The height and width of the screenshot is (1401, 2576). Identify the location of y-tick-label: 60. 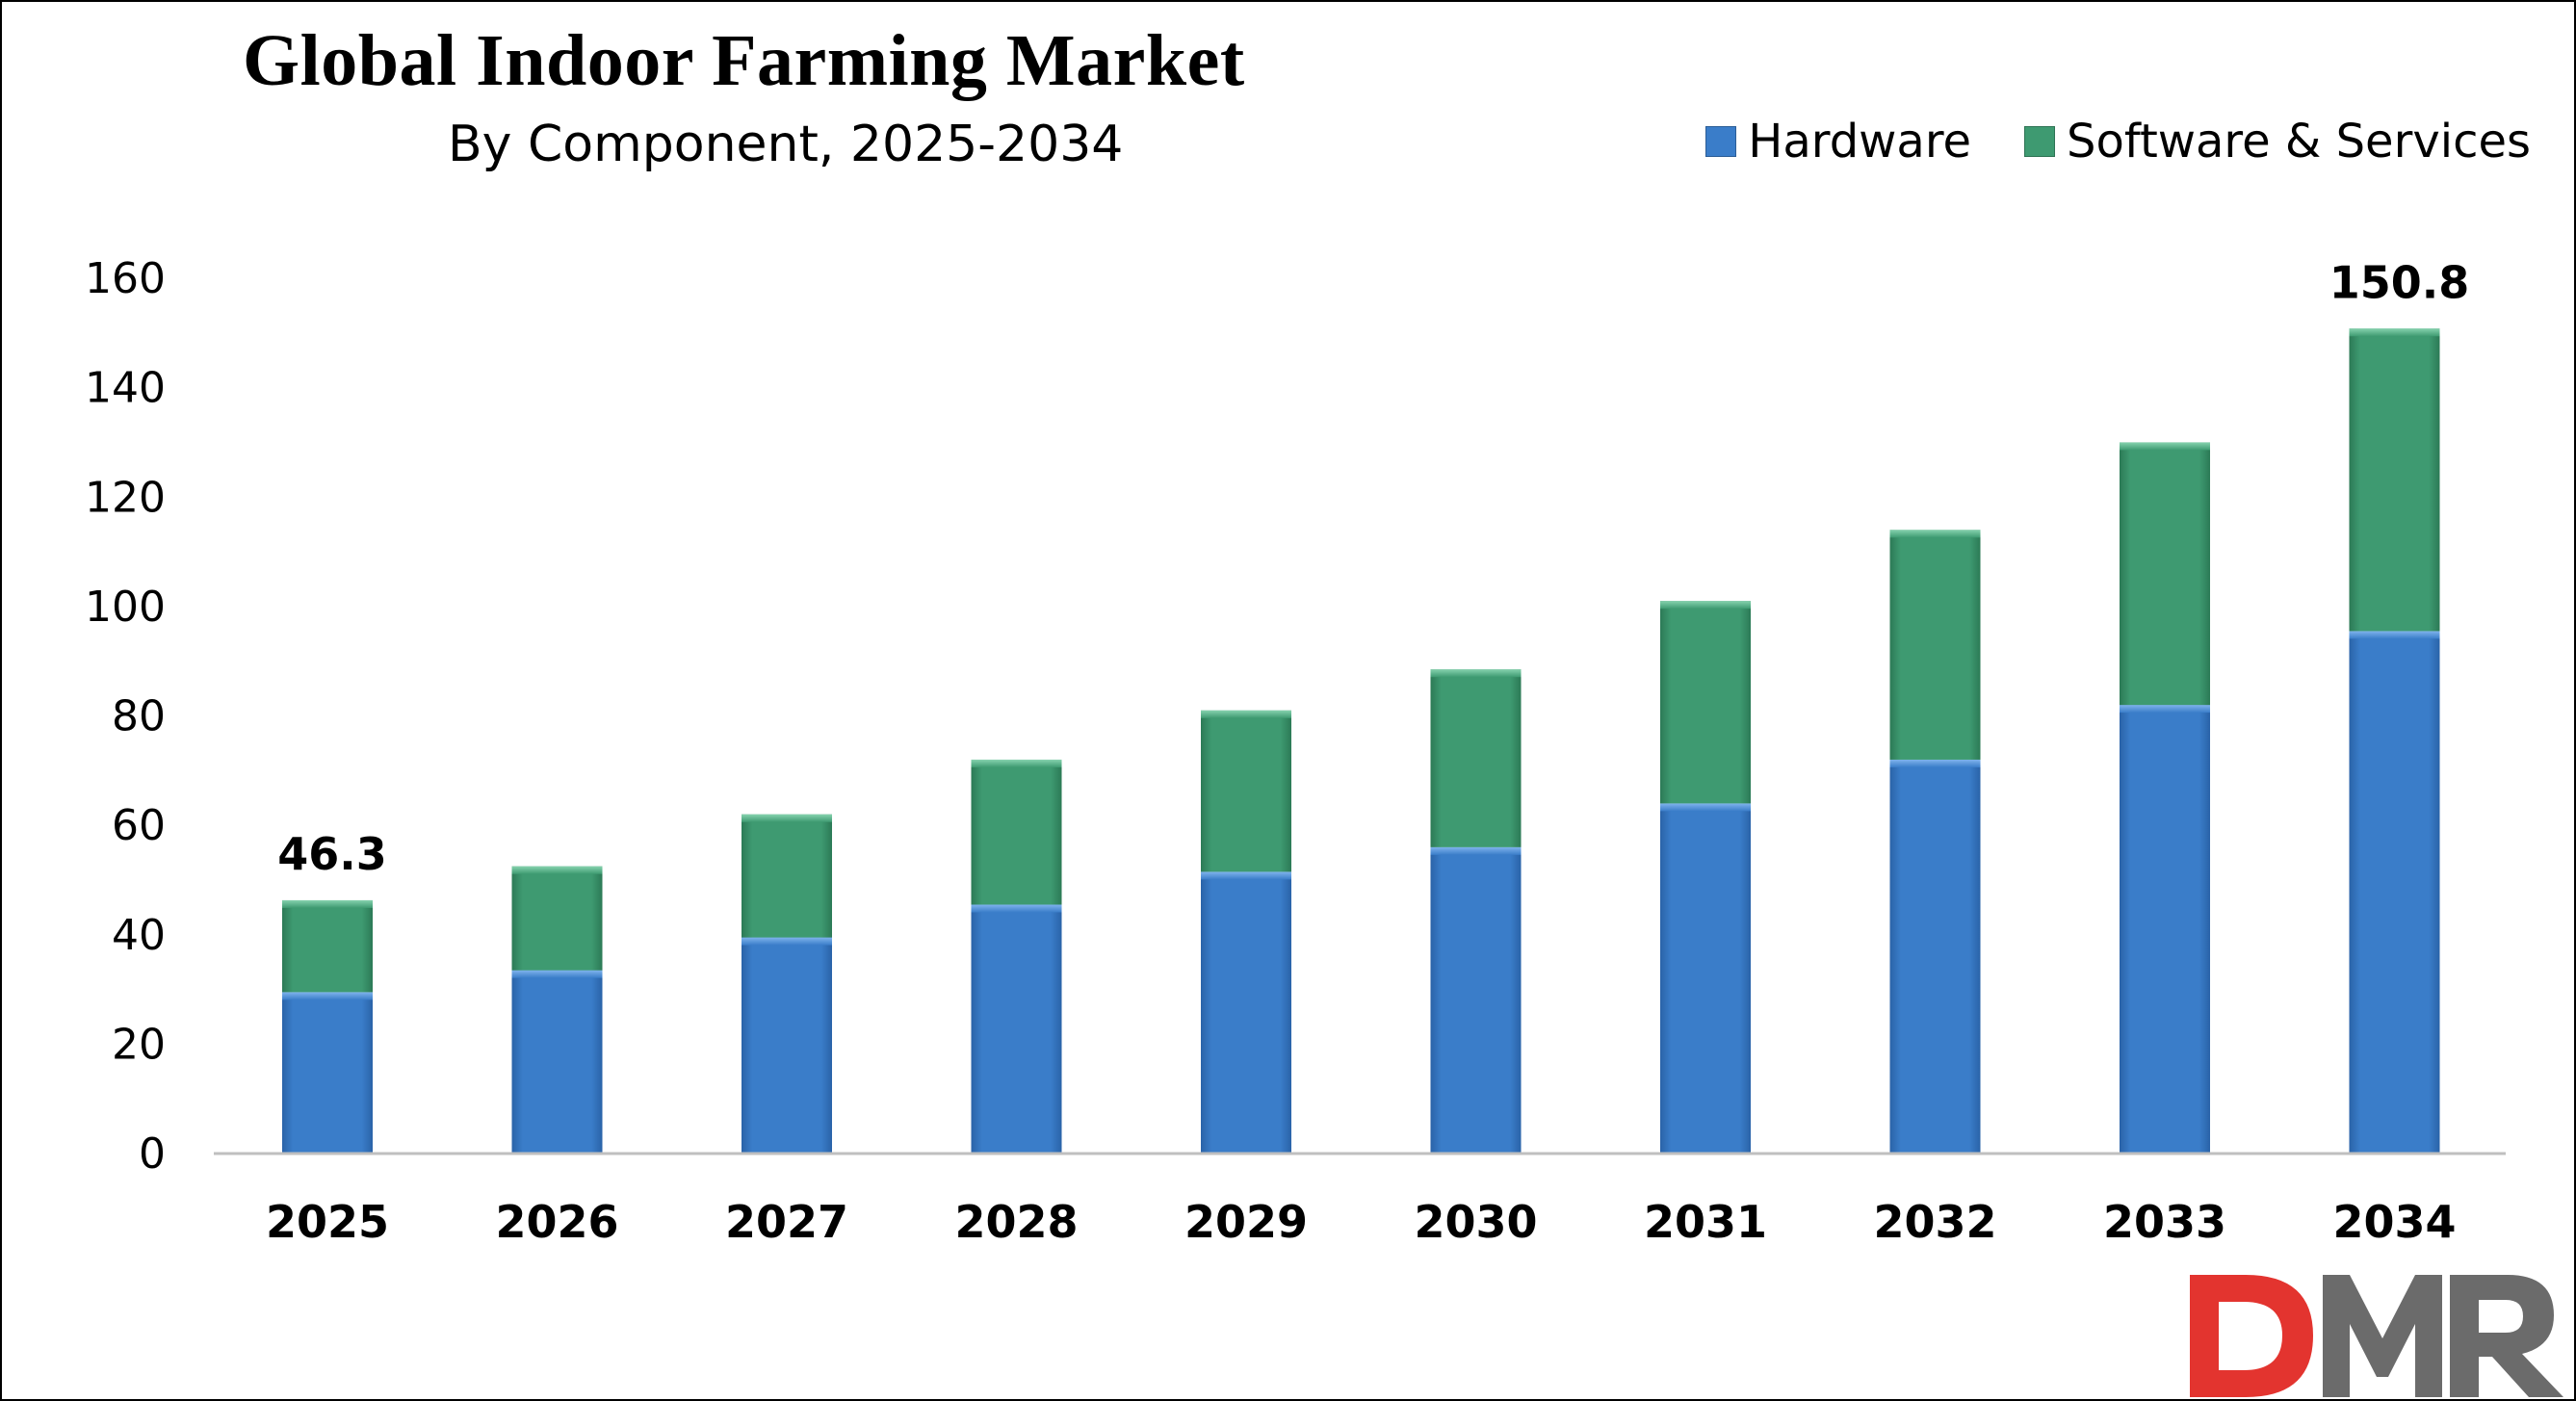
(139, 826).